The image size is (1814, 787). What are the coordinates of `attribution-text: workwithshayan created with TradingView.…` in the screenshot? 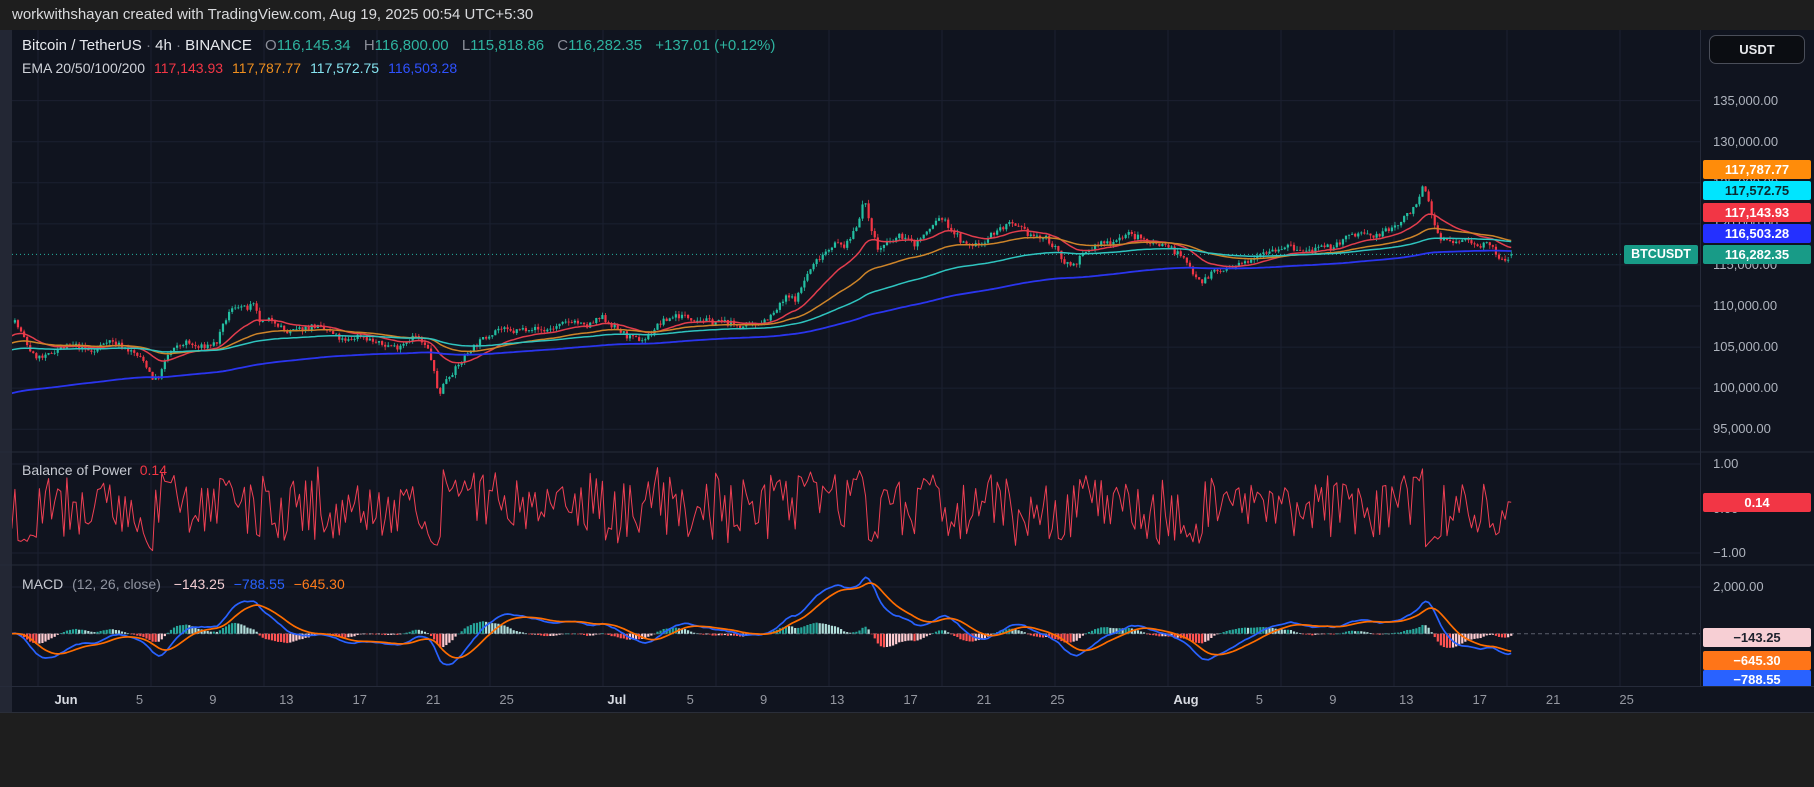 It's located at (273, 14).